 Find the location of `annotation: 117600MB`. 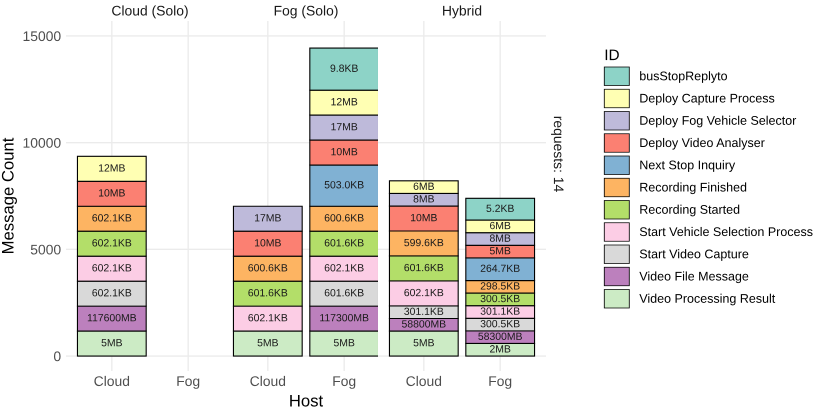

annotation: 117600MB is located at coordinates (112, 318).